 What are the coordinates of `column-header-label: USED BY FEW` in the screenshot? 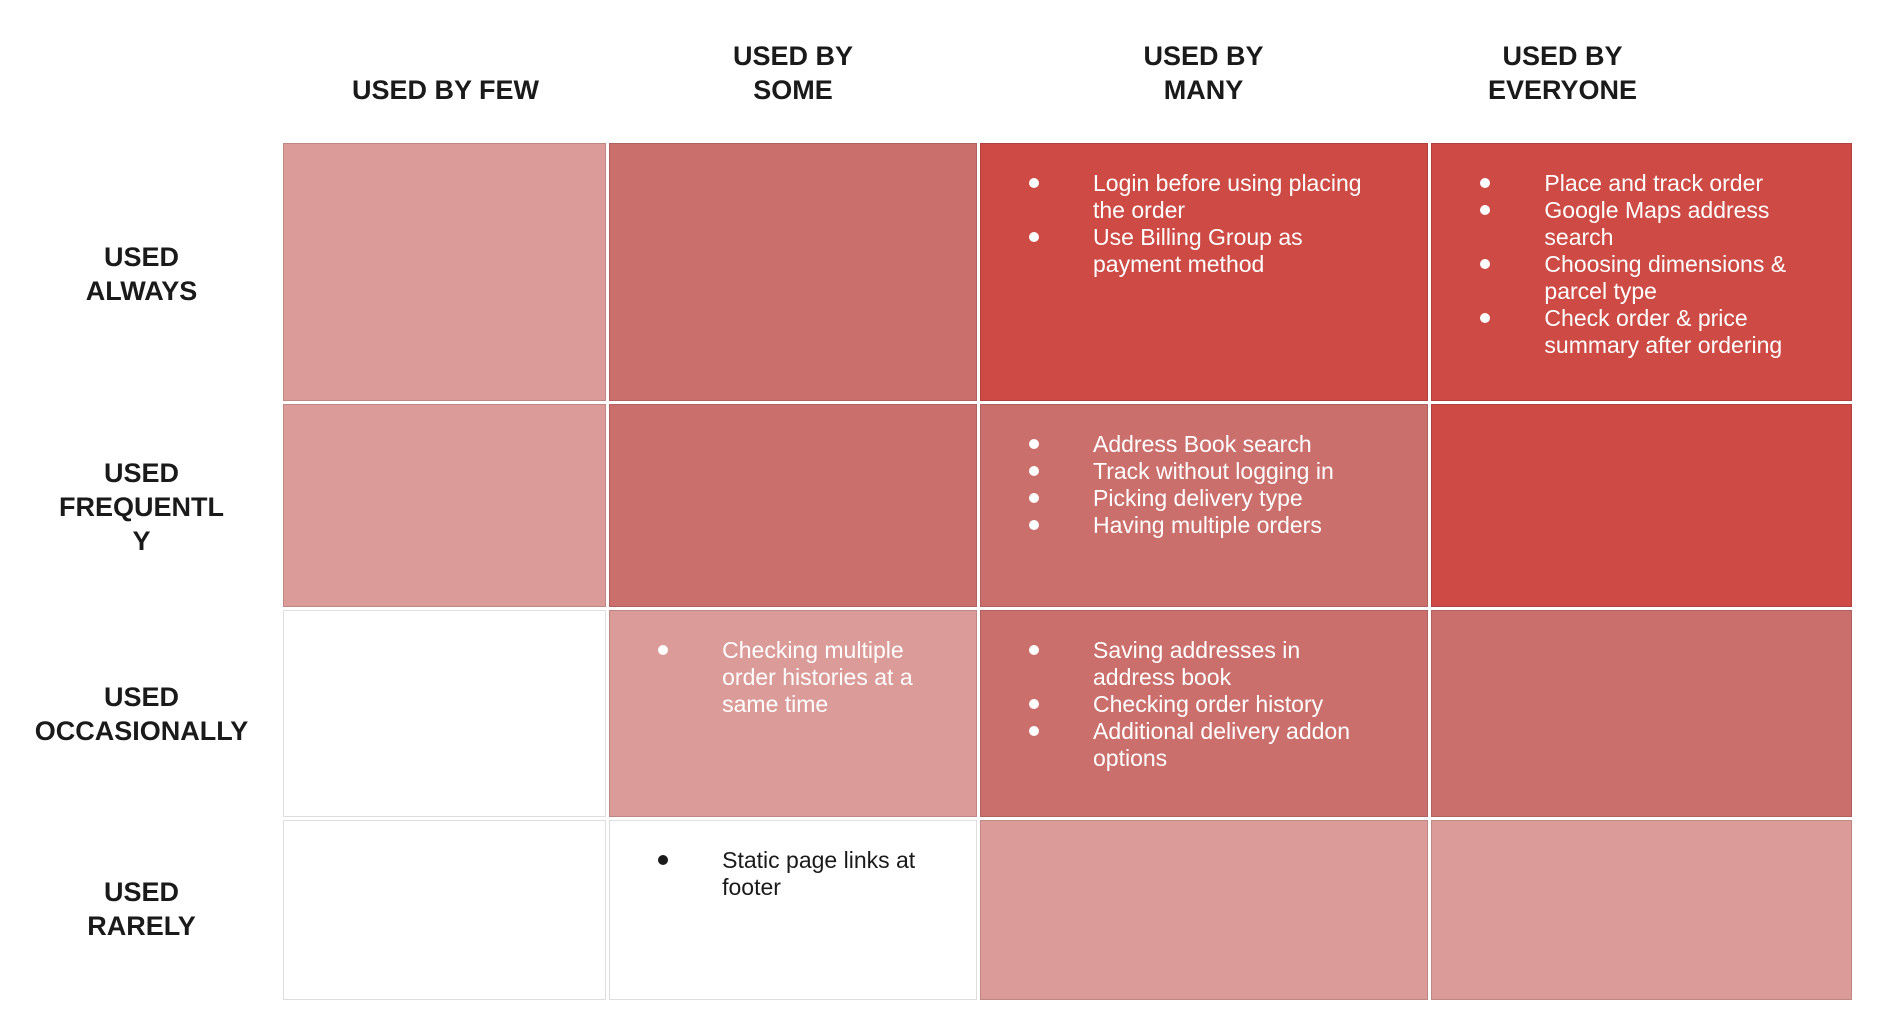 It's located at (445, 90).